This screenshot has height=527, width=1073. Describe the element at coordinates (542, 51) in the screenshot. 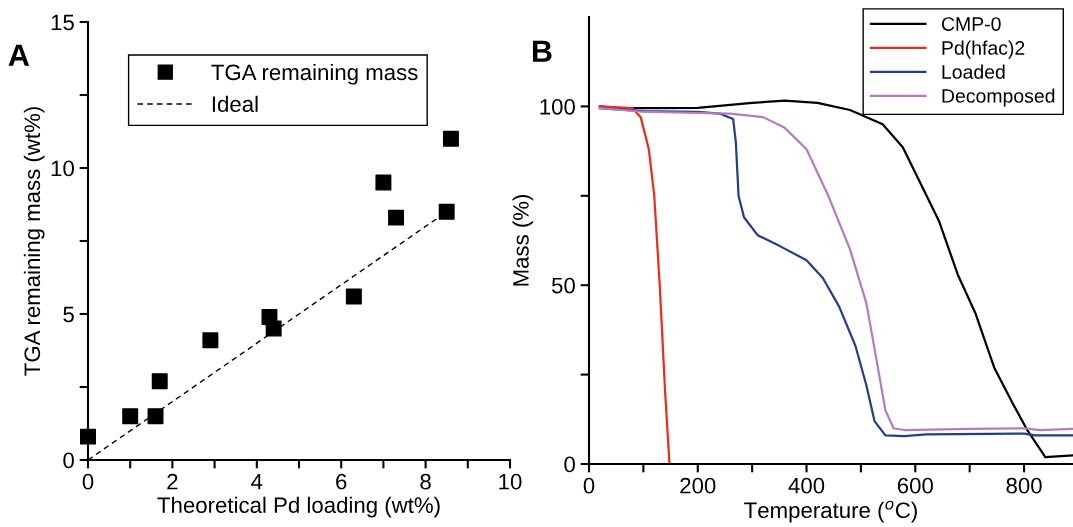

I see `text: B` at that location.